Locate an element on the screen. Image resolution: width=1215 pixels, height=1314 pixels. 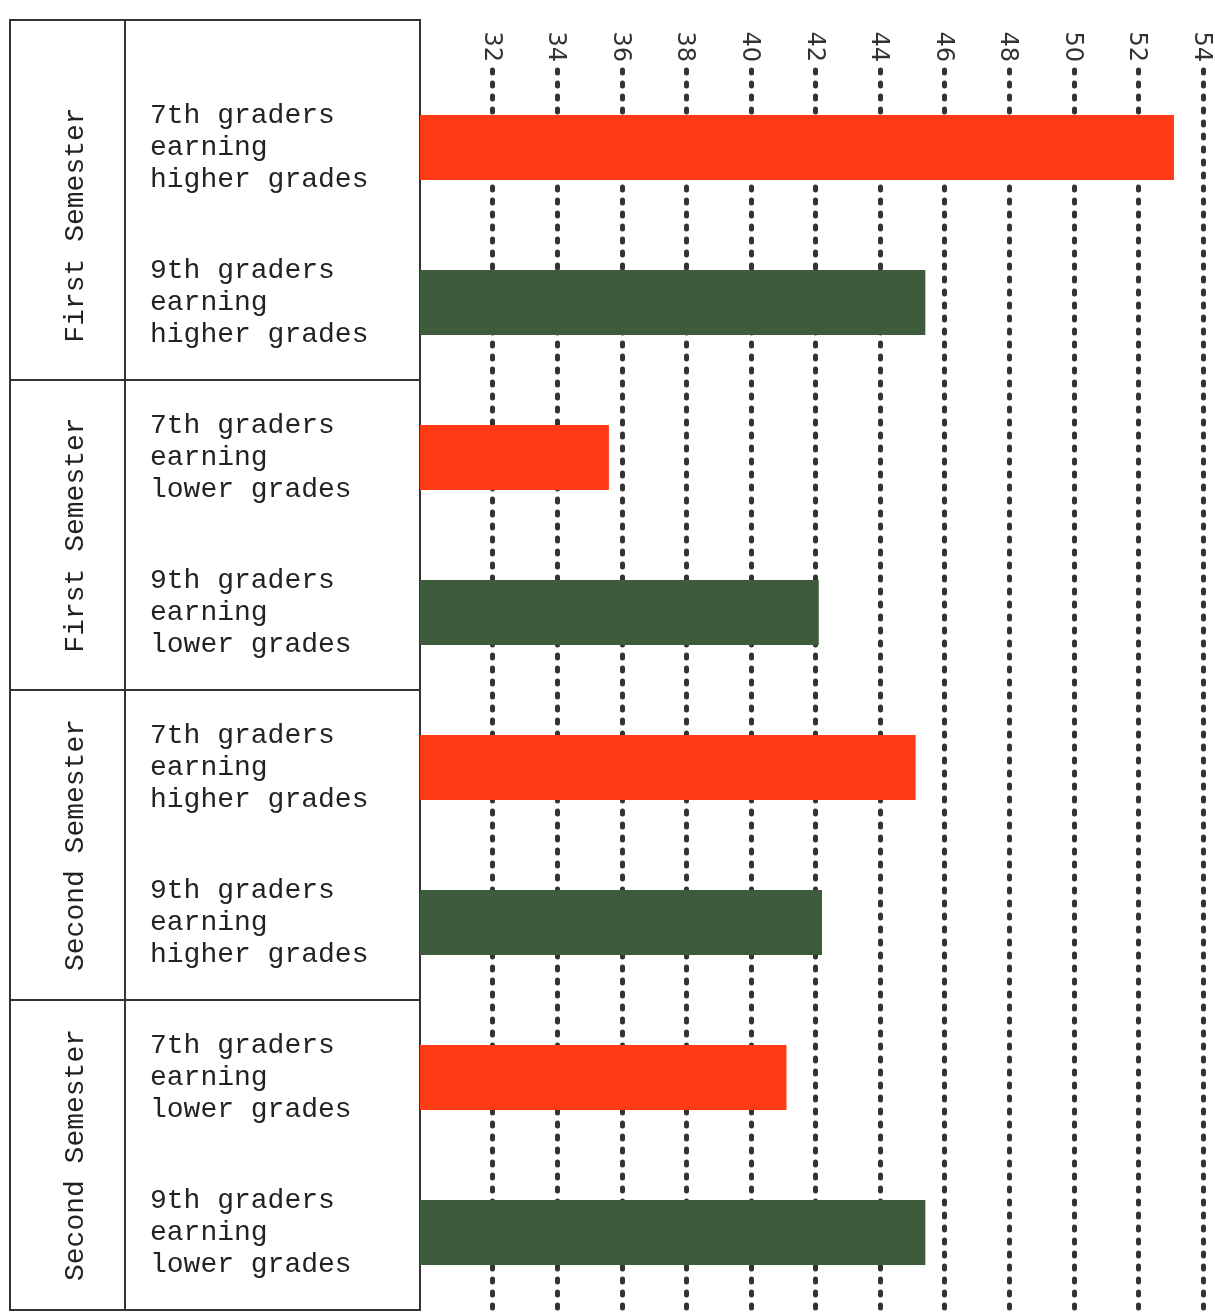
x-tick-label: 46 is located at coordinates (944, 46).